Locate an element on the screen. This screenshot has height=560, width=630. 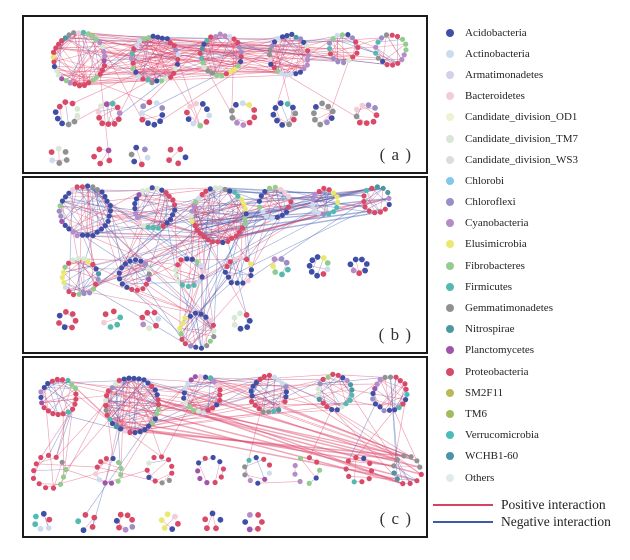
panel-c-label: ( c ) is located at coordinates (395, 518).